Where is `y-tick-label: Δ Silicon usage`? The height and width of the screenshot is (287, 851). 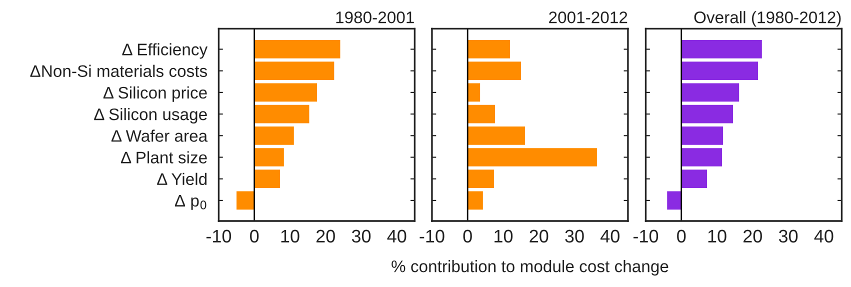 y-tick-label: Δ Silicon usage is located at coordinates (150, 116).